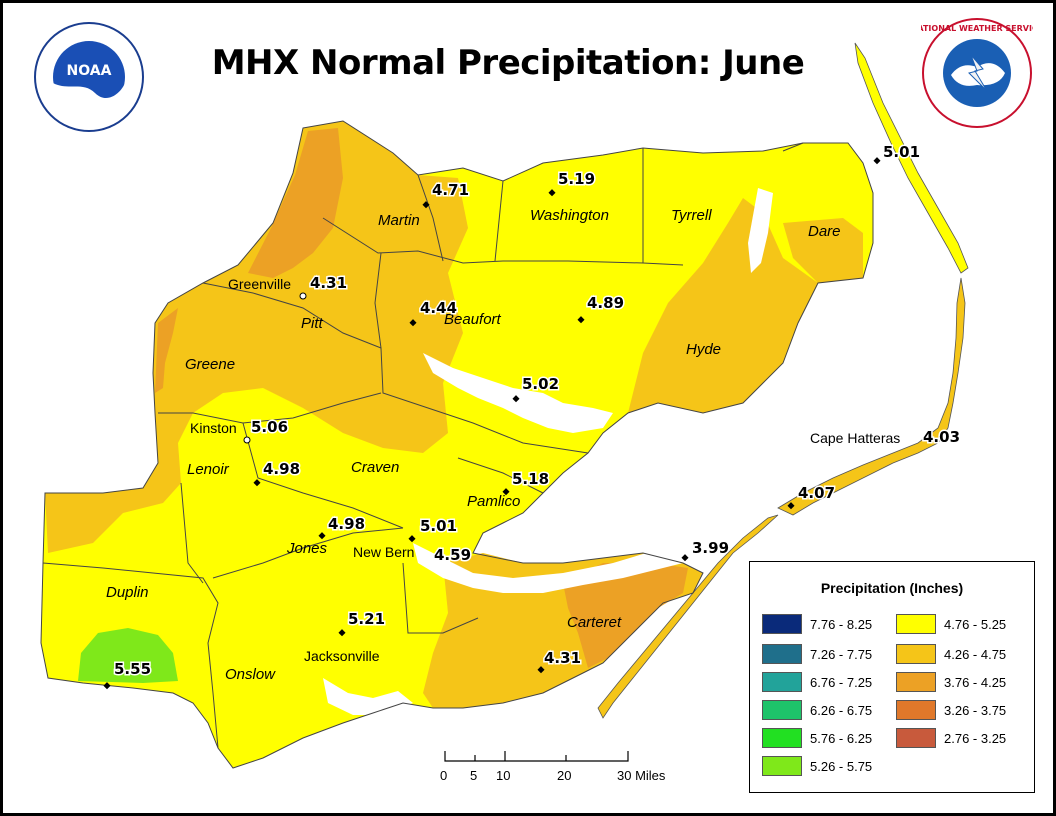  What do you see at coordinates (303, 296) in the screenshot?
I see `city-marker-greenville` at bounding box center [303, 296].